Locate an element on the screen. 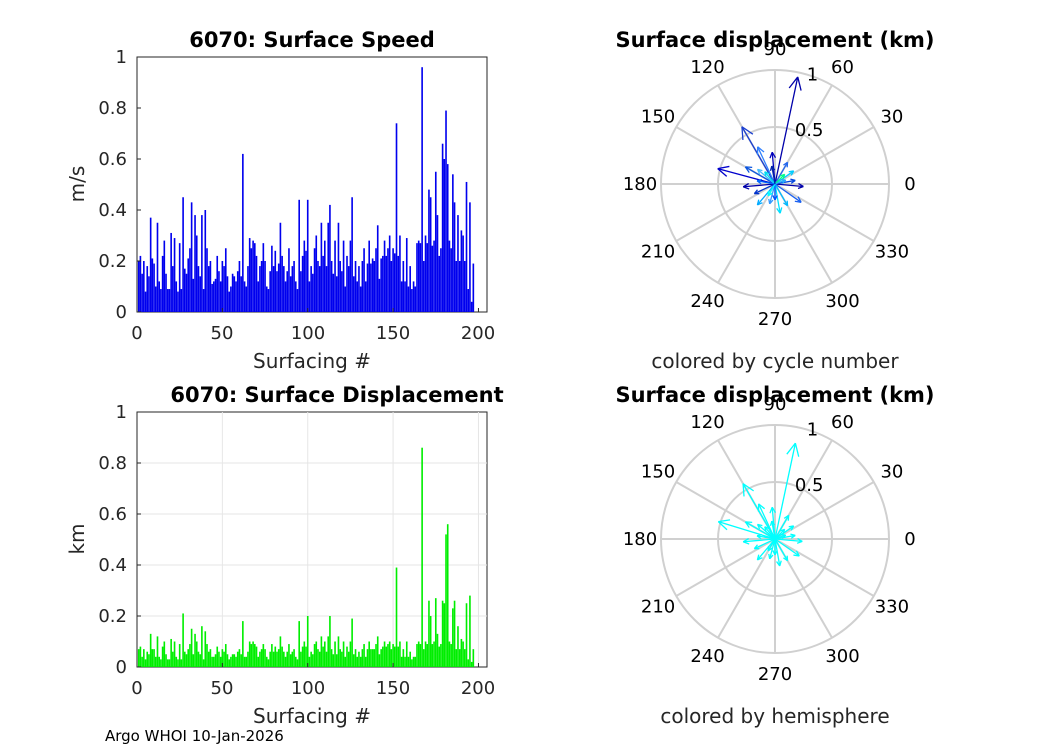 This screenshot has width=1050, height=750. polar-hemisphere-angle-label: 0 is located at coordinates (909, 539).